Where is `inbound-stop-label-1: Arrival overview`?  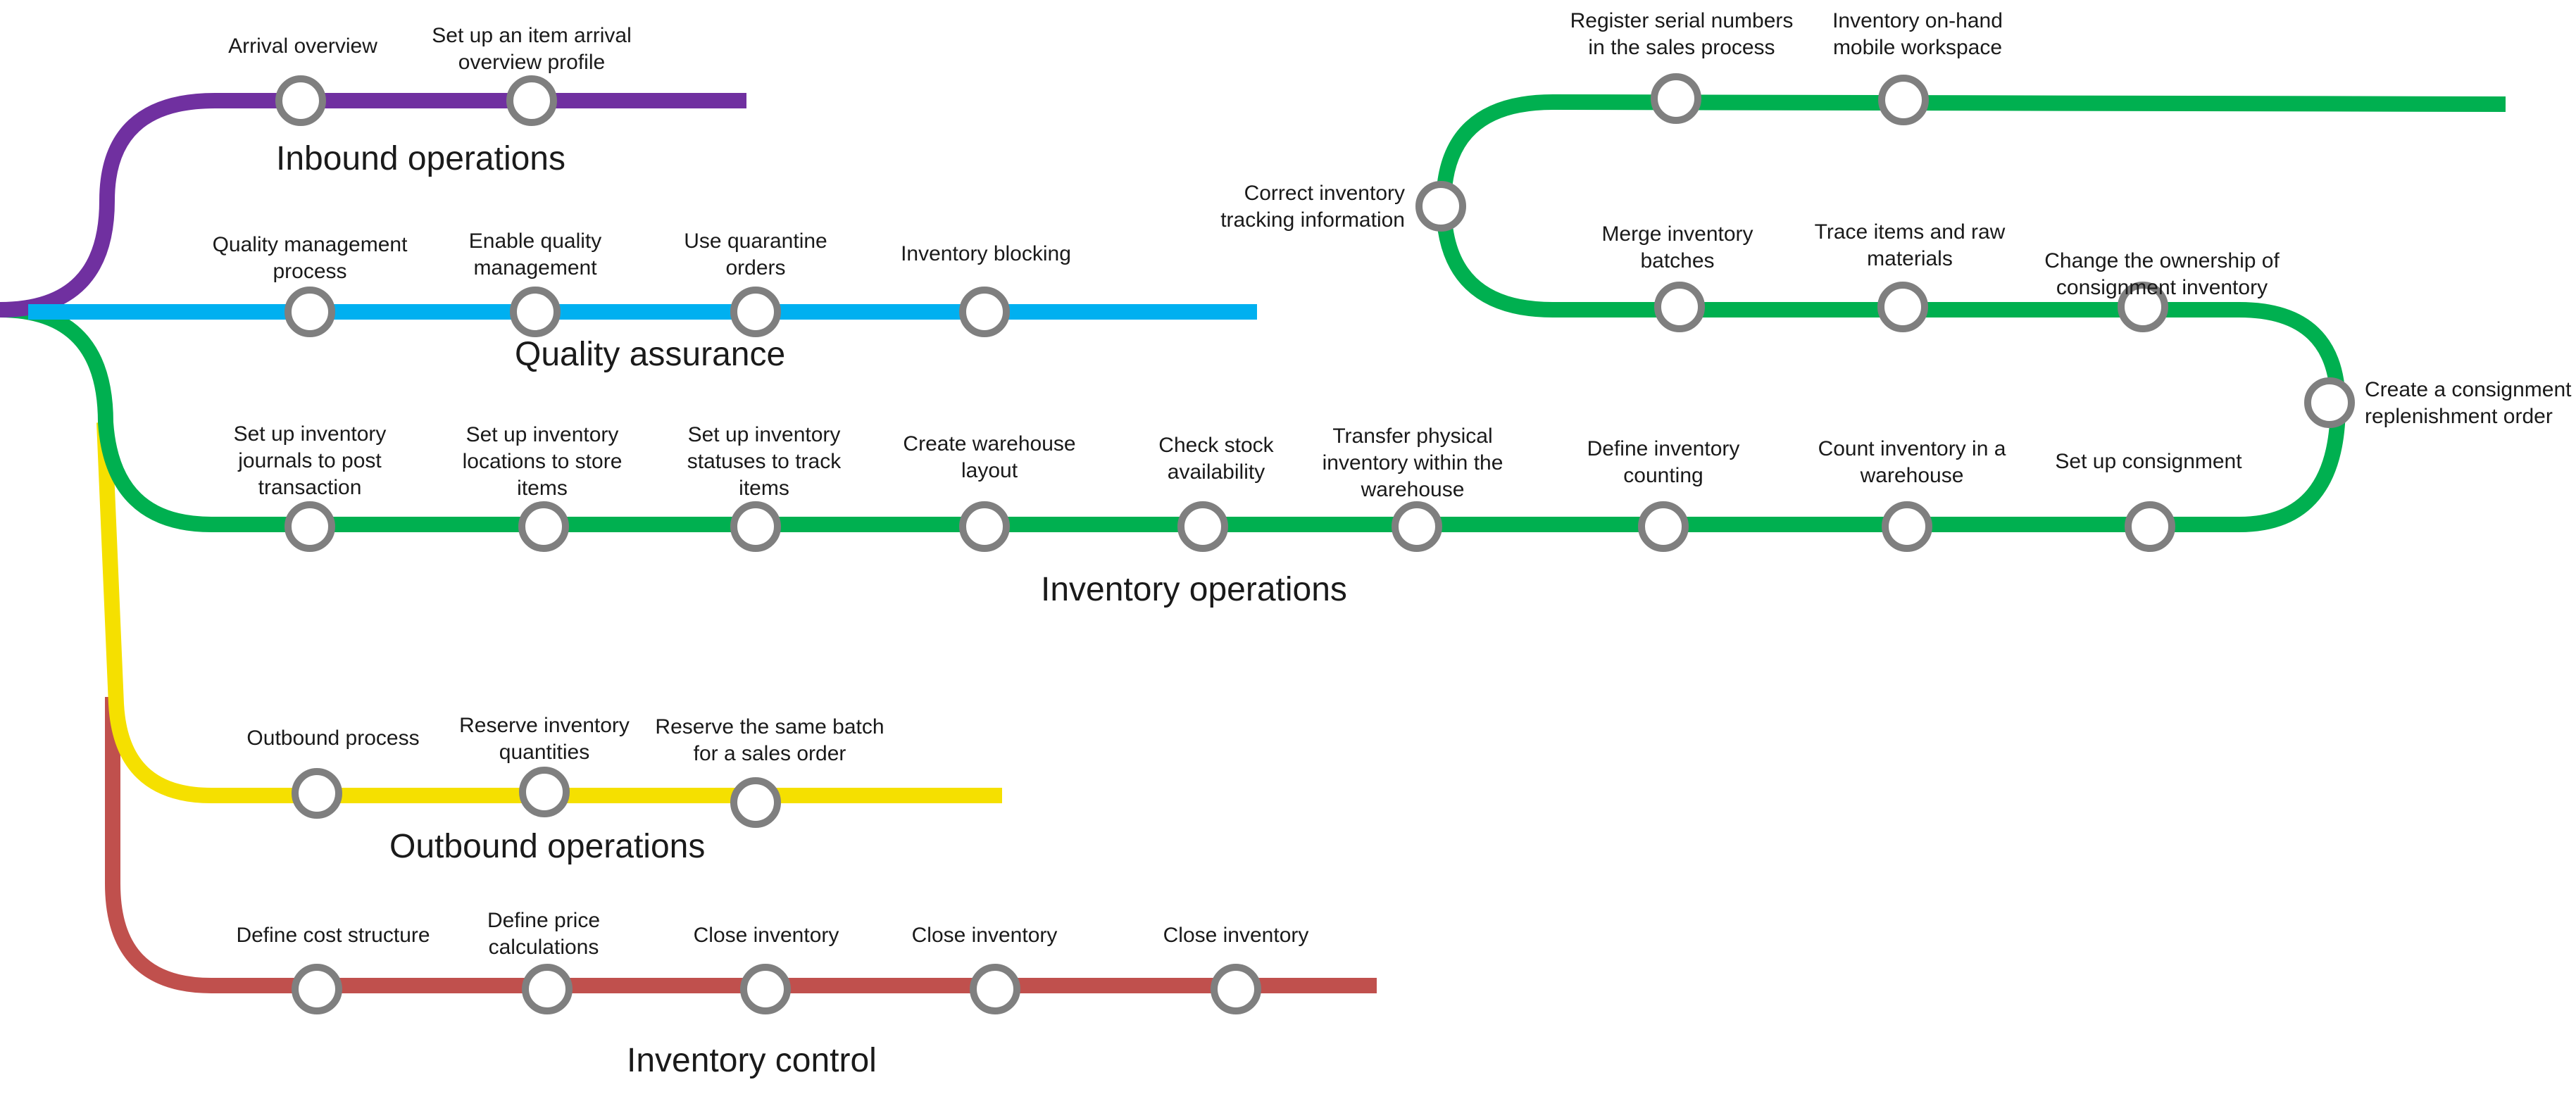
inbound-stop-label-1: Arrival overview is located at coordinates (302, 46).